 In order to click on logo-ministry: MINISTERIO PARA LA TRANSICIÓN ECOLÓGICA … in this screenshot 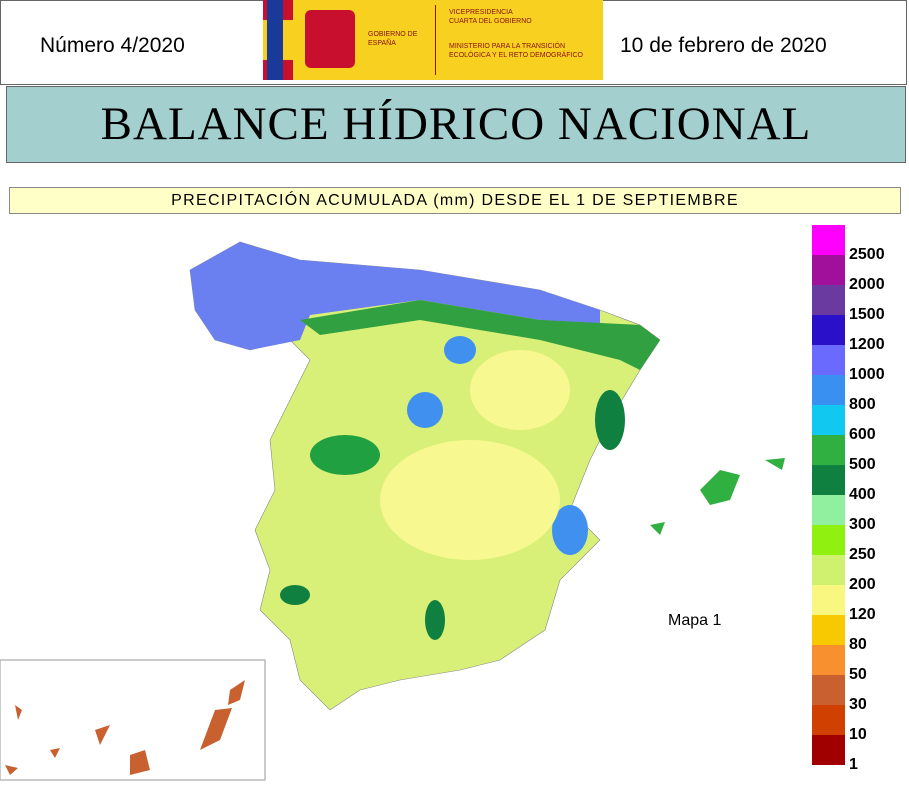, I will do `click(516, 51)`.